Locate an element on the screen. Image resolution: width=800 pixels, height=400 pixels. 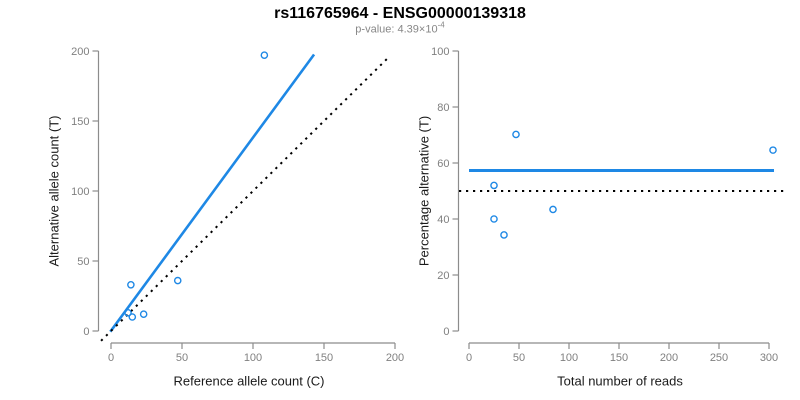
x-tick-label: 300 is located at coordinates (769, 358).